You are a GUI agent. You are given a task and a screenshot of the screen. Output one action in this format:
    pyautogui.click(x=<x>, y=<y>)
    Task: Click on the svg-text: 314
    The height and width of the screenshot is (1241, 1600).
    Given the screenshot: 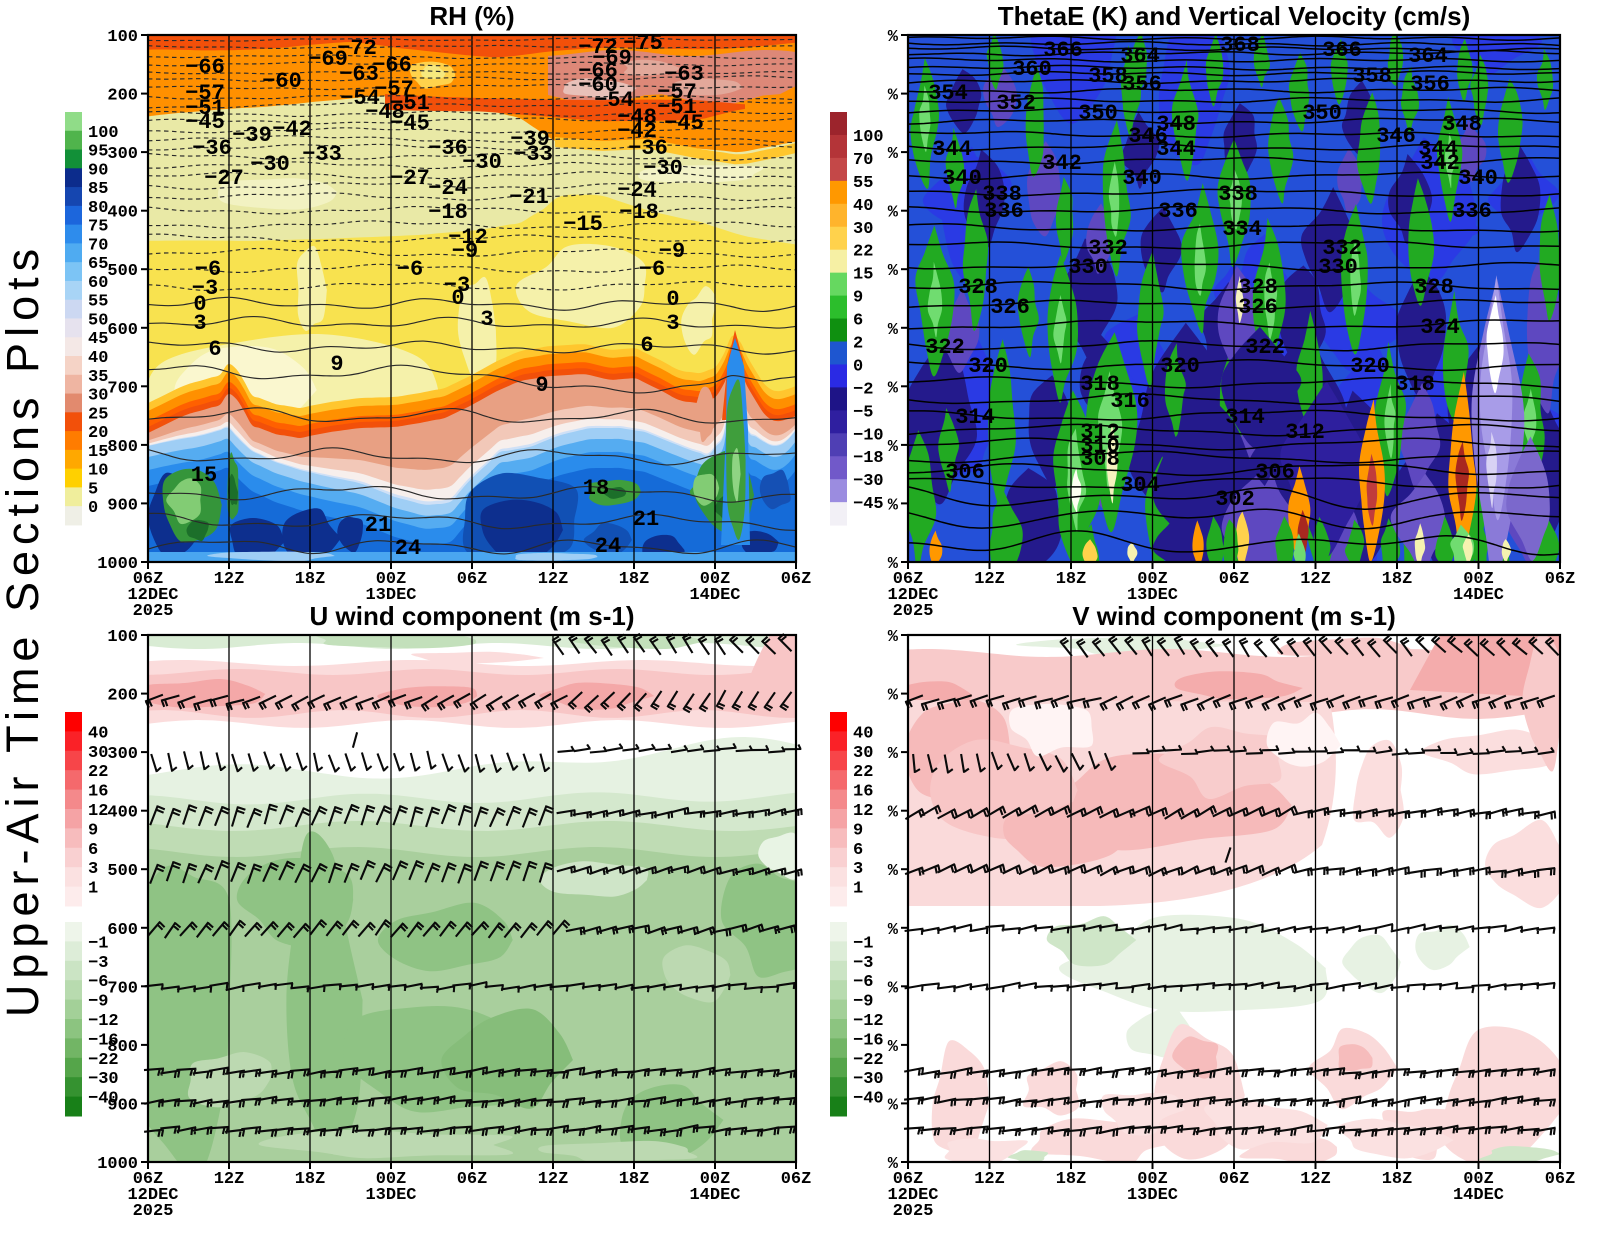 What is the action you would take?
    pyautogui.click(x=1245, y=417)
    